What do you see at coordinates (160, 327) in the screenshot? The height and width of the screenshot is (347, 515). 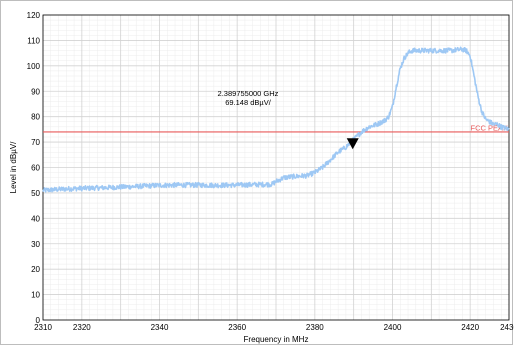 I see `x-tick-label: 2340` at bounding box center [160, 327].